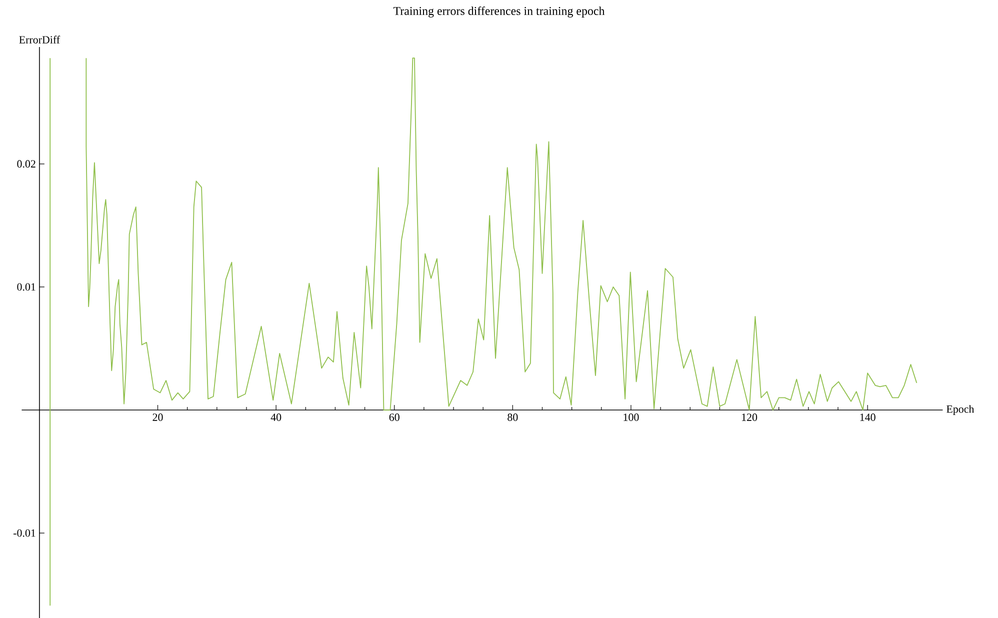  What do you see at coordinates (960, 409) in the screenshot?
I see `x-axis-title: Epoch` at bounding box center [960, 409].